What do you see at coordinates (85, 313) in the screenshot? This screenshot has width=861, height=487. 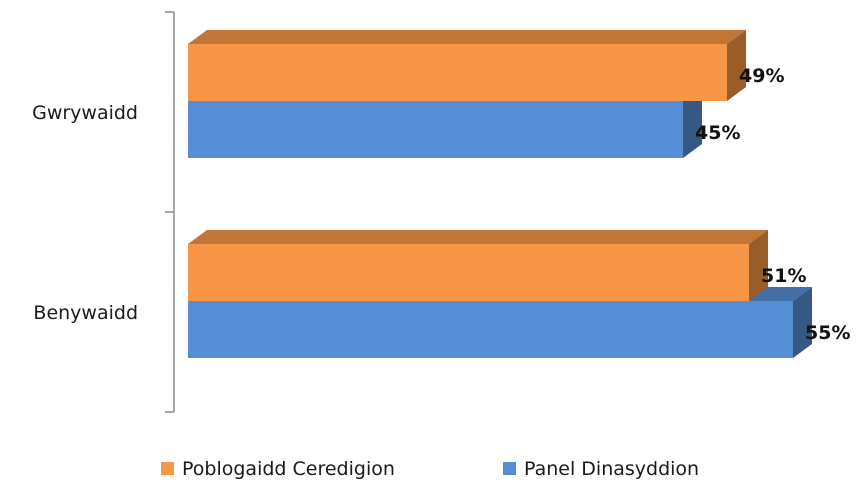 I see `category-label-benywaidd: Benywaidd` at bounding box center [85, 313].